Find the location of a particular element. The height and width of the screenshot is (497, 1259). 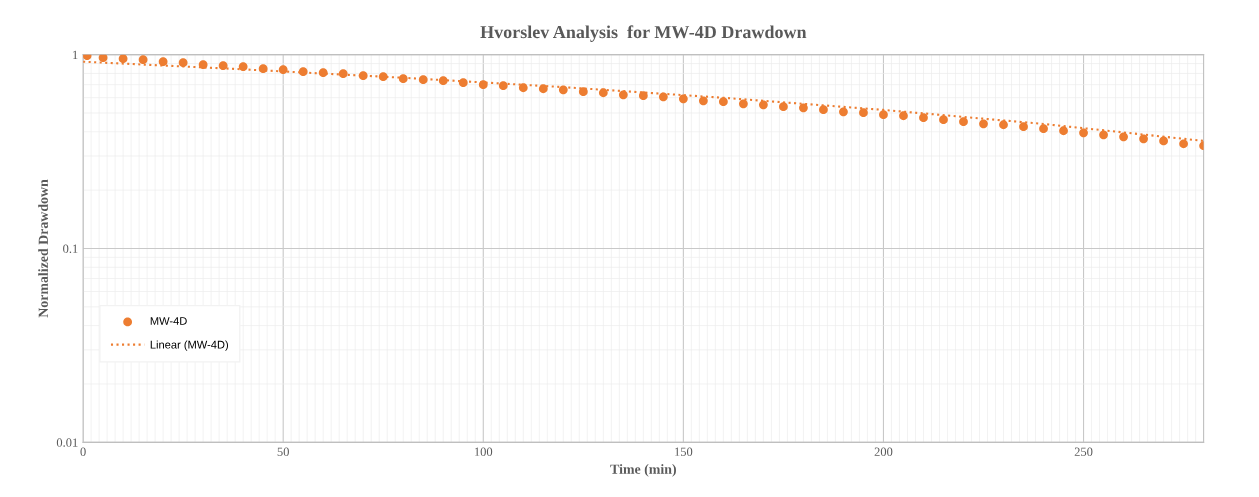

legend-label: MW-4D is located at coordinates (168, 321).